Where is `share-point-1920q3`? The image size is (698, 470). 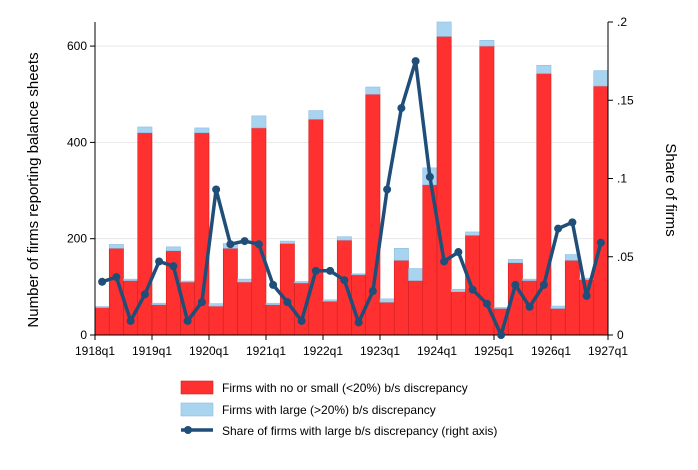 share-point-1920q3 is located at coordinates (244, 241).